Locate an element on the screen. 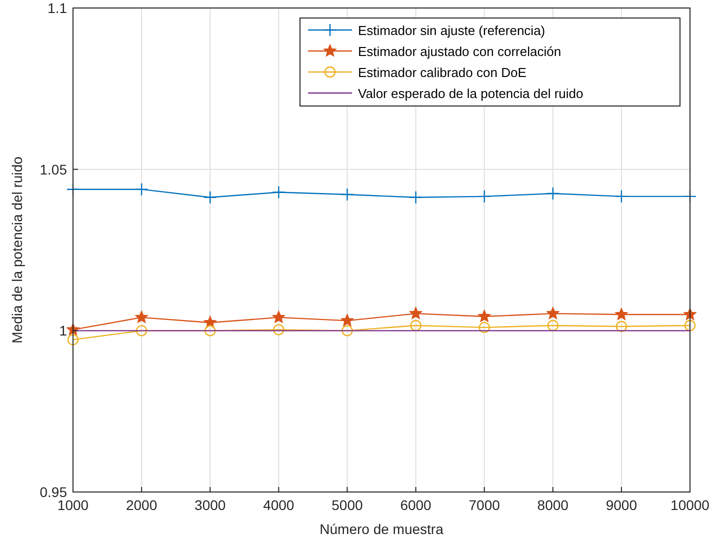 Image resolution: width=717 pixels, height=552 pixels. x-tick-label: 9000 is located at coordinates (622, 505).